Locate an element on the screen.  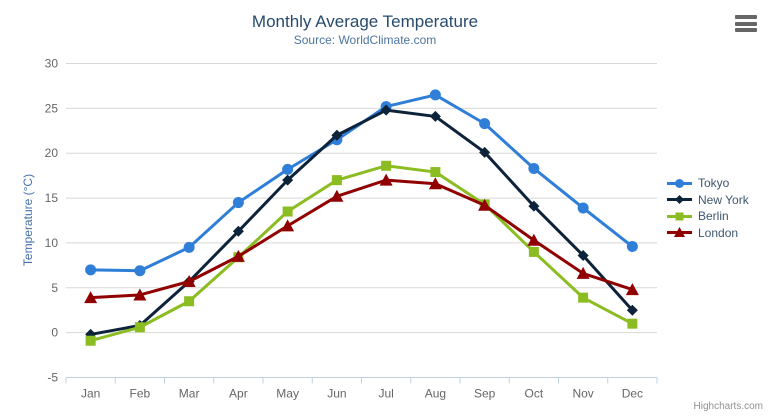
triangle-marker-icon is located at coordinates (679, 232).